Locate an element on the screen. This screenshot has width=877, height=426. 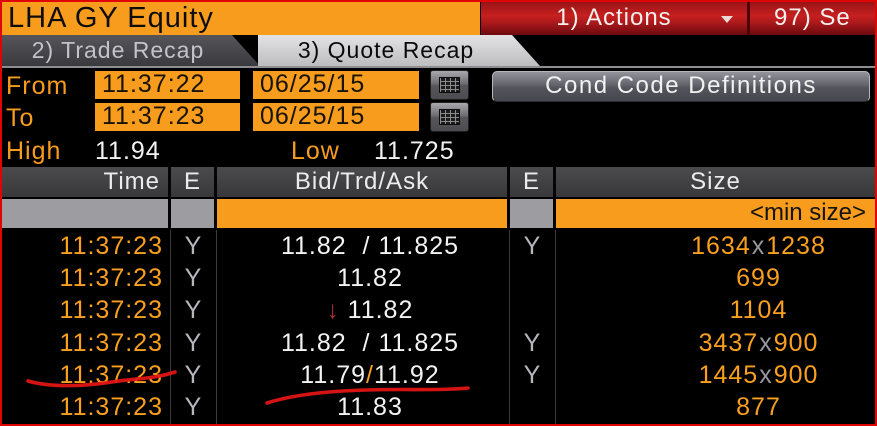
actions-menu-label: 1) Actions is located at coordinates (614, 17).